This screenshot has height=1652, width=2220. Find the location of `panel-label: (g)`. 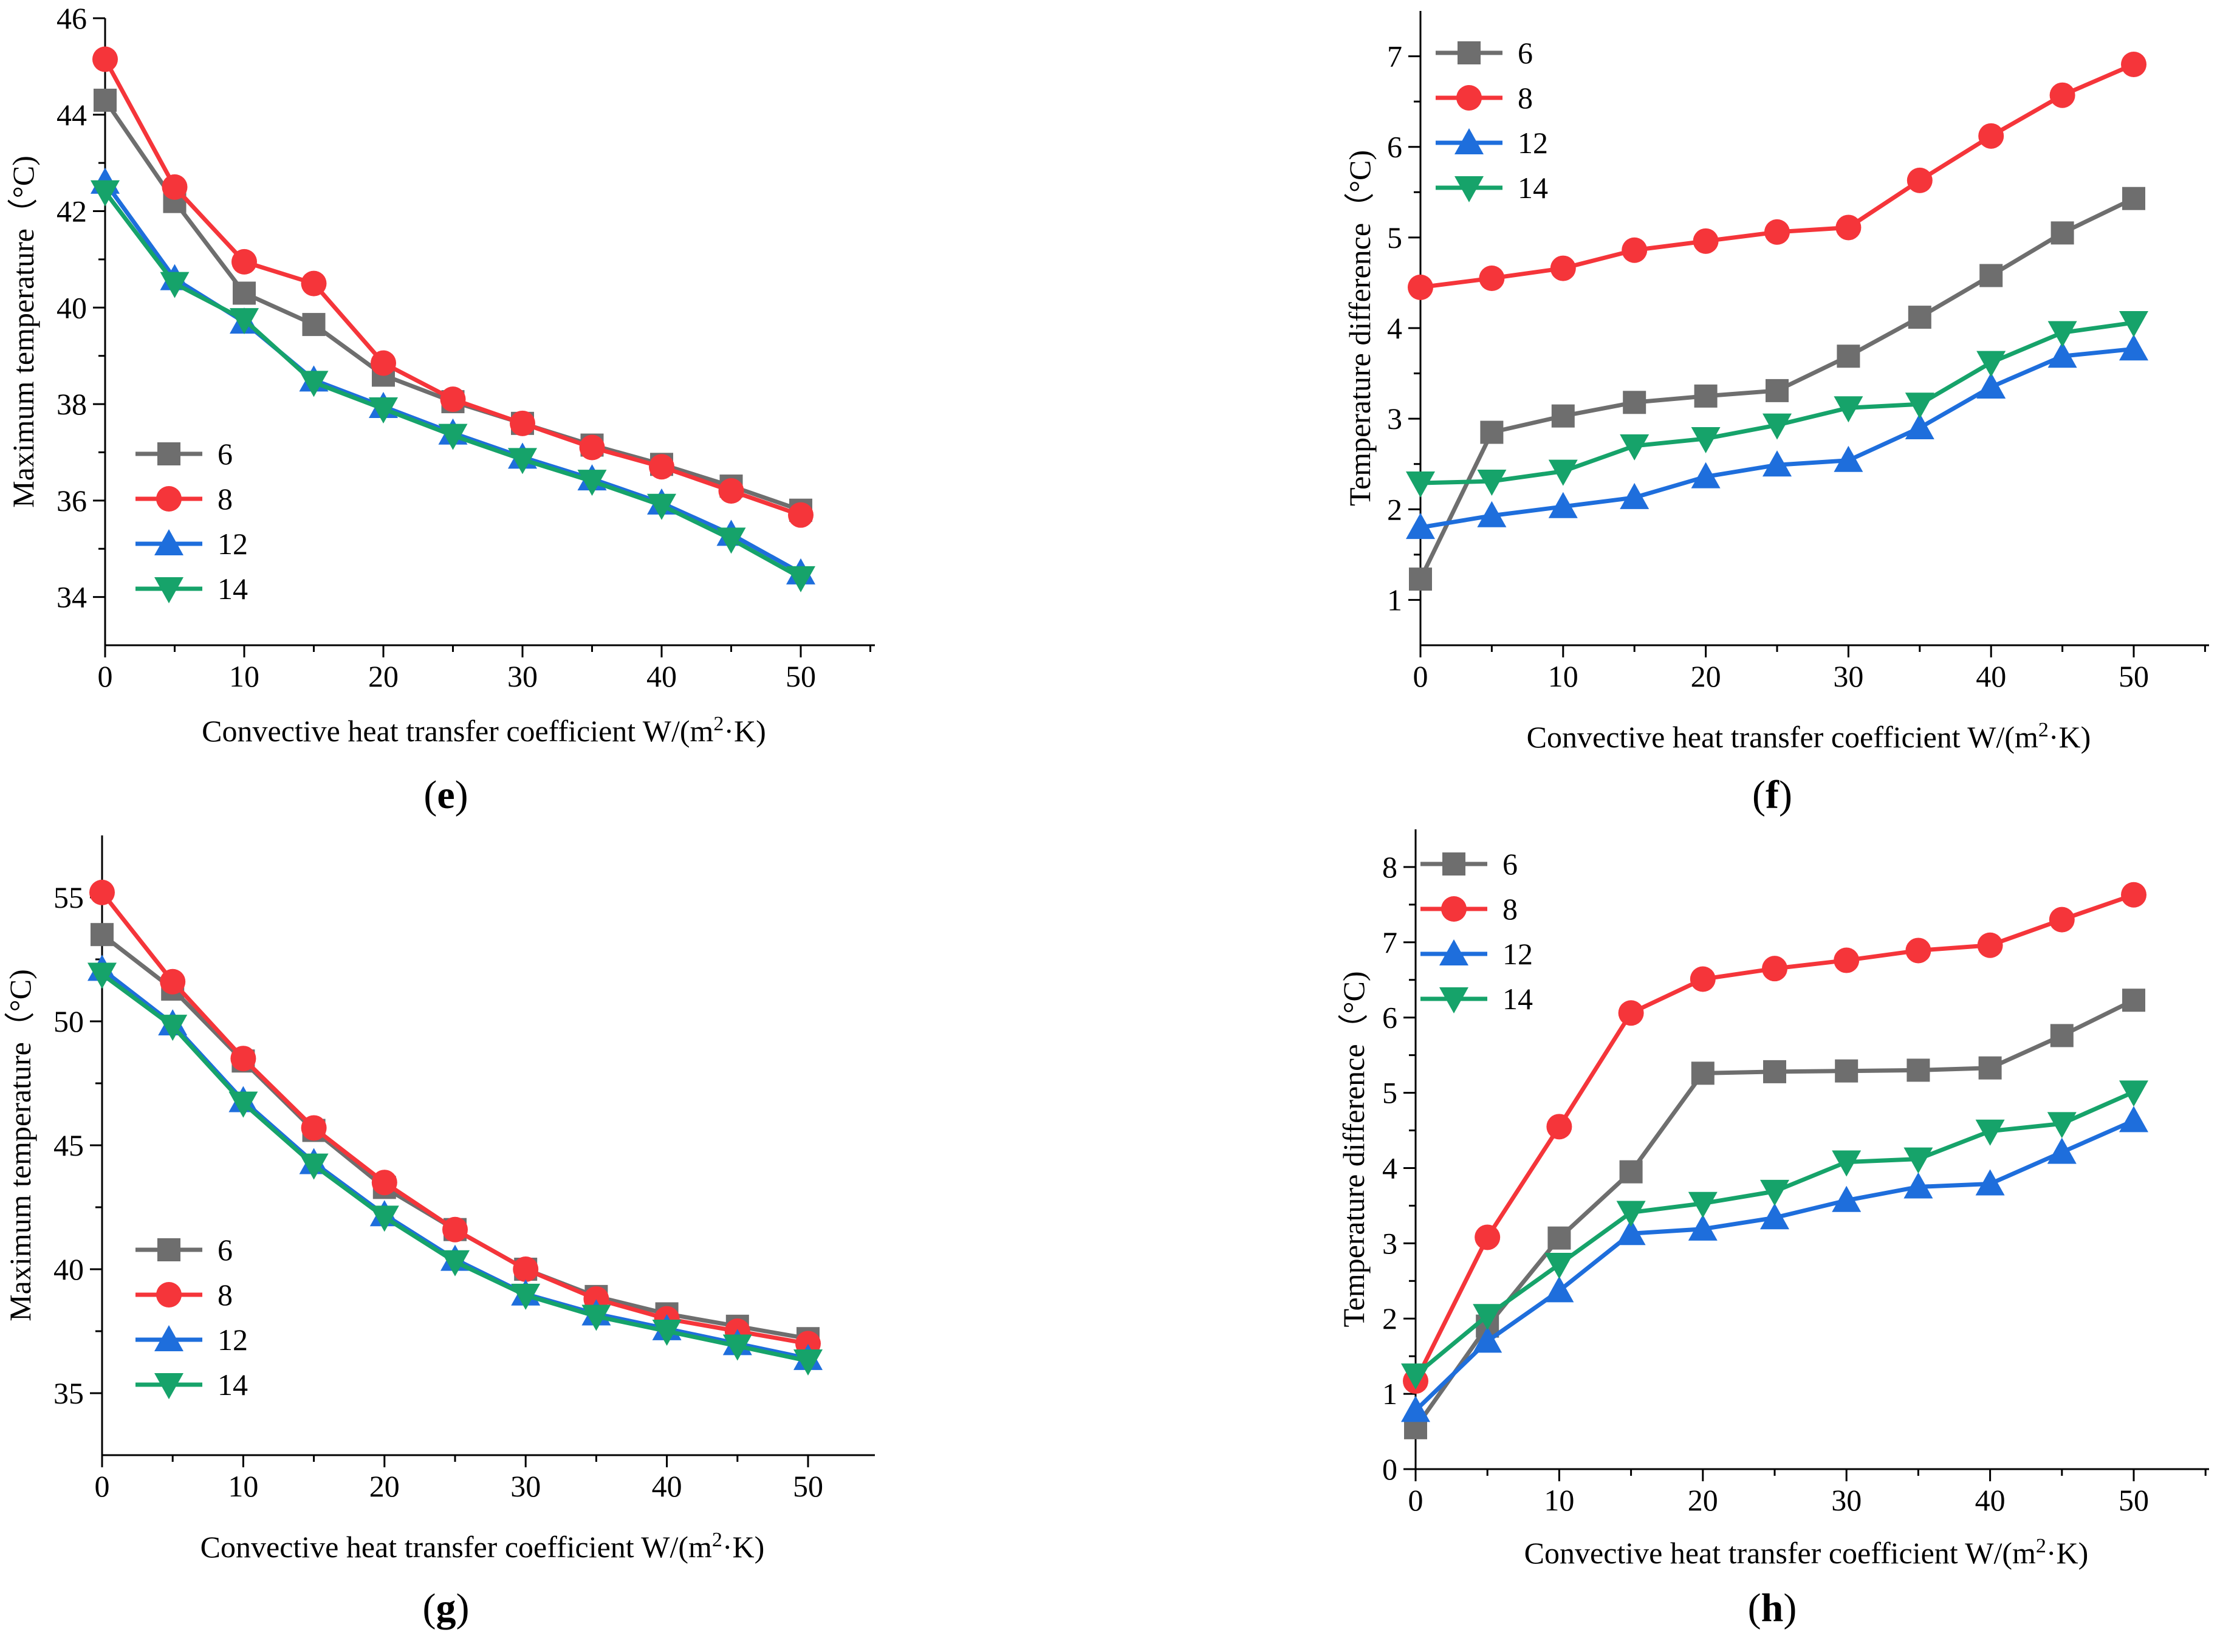

panel-label: (g) is located at coordinates (446, 1608).